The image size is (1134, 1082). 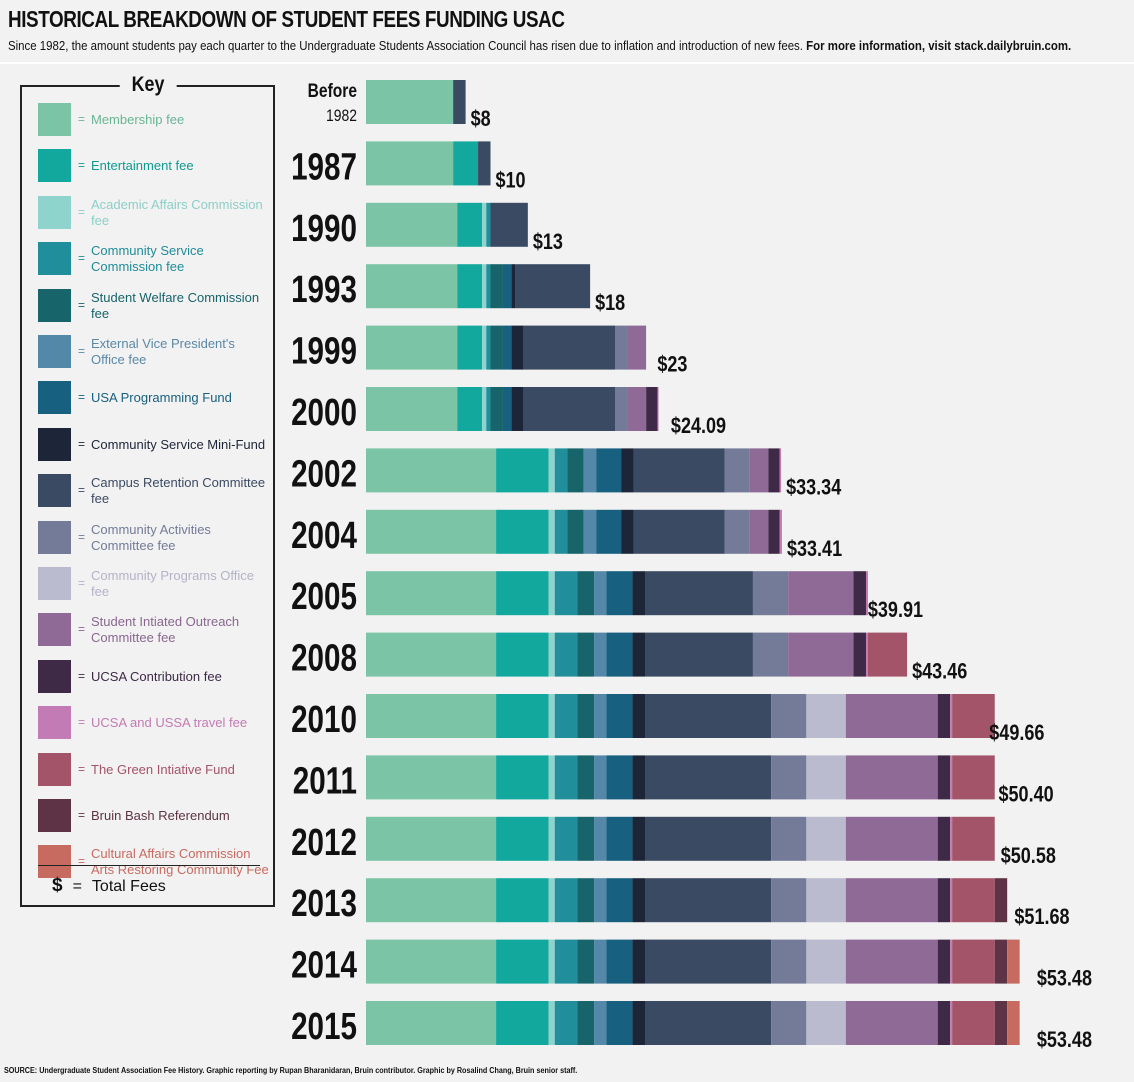 What do you see at coordinates (324, 290) in the screenshot?
I see `category-label: 1993` at bounding box center [324, 290].